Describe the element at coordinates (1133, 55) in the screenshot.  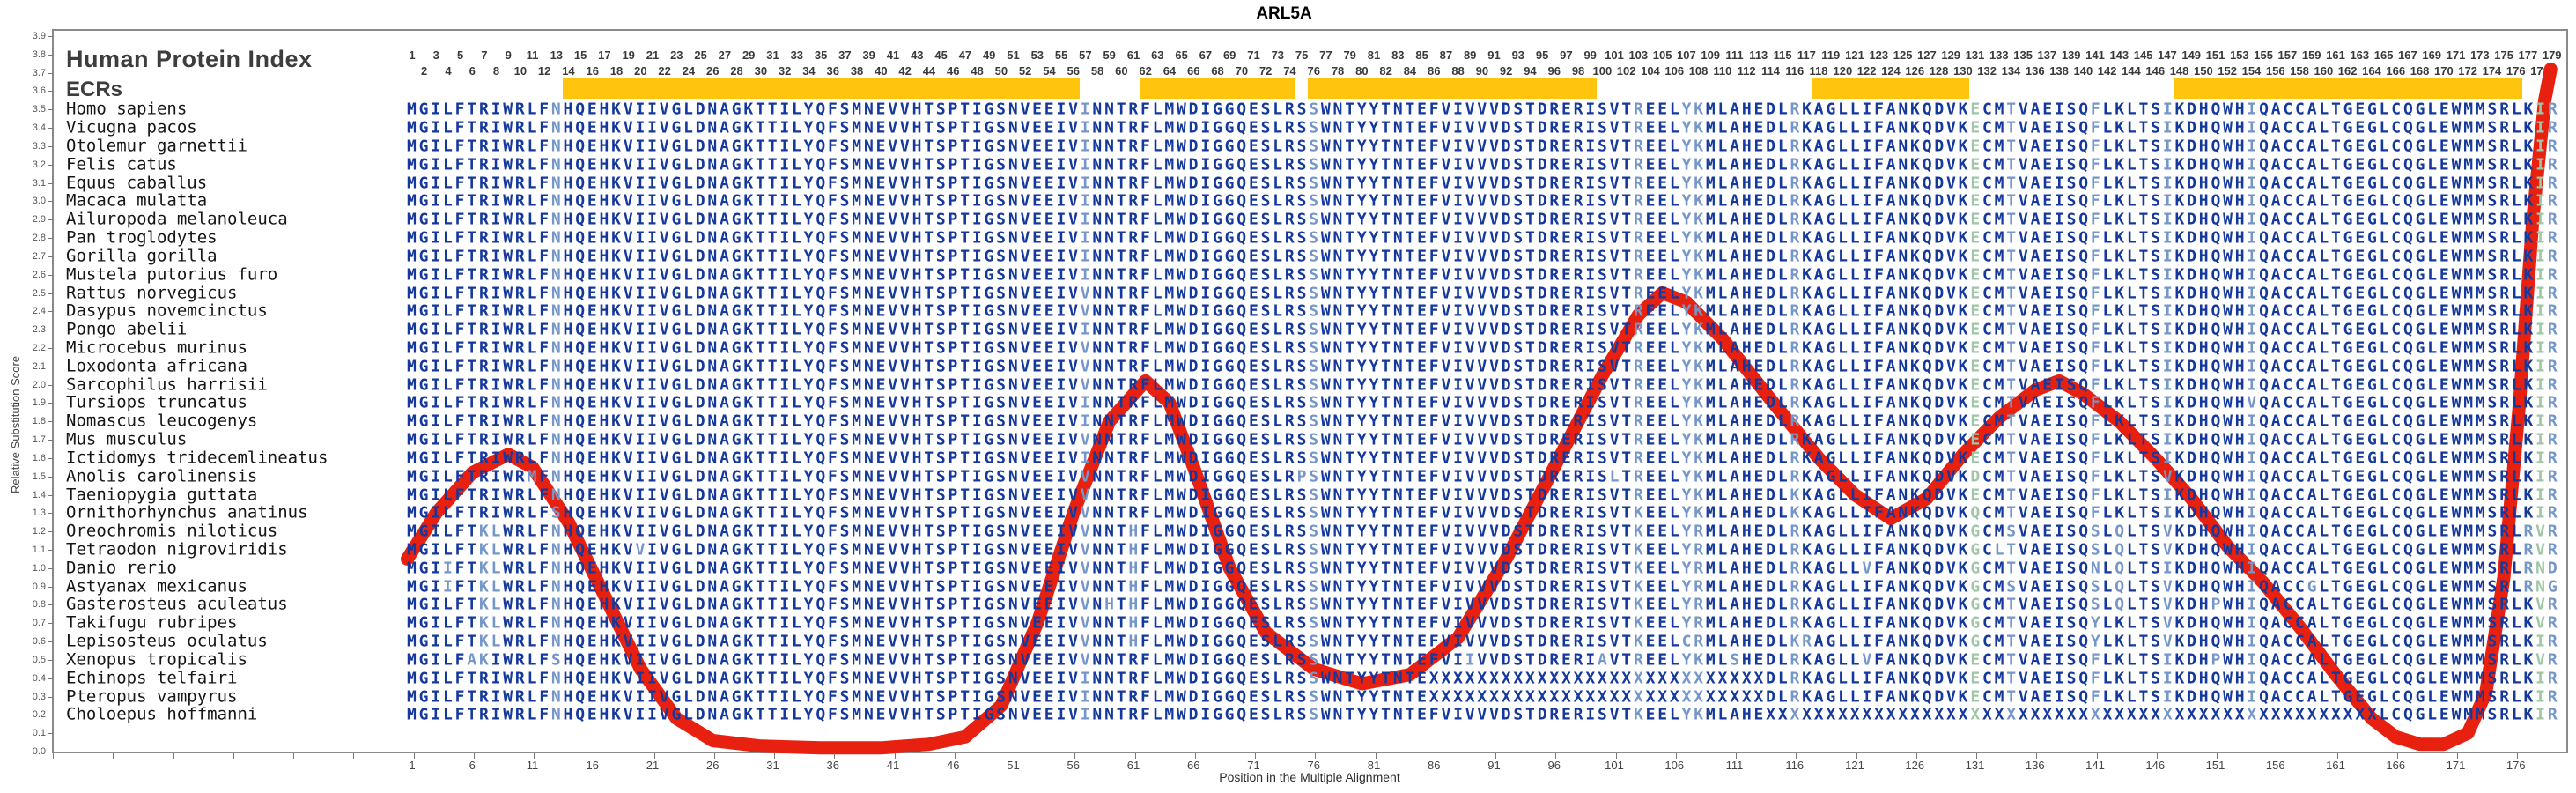
I see `position-label: 61` at that location.